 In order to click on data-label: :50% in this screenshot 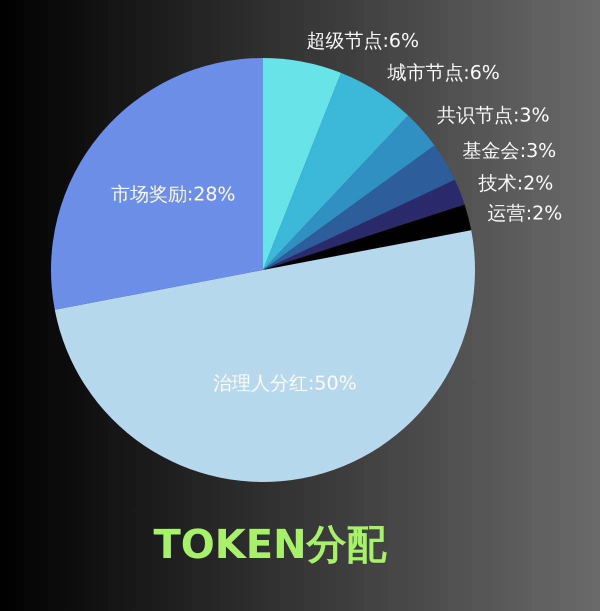, I will do `click(332, 383)`.